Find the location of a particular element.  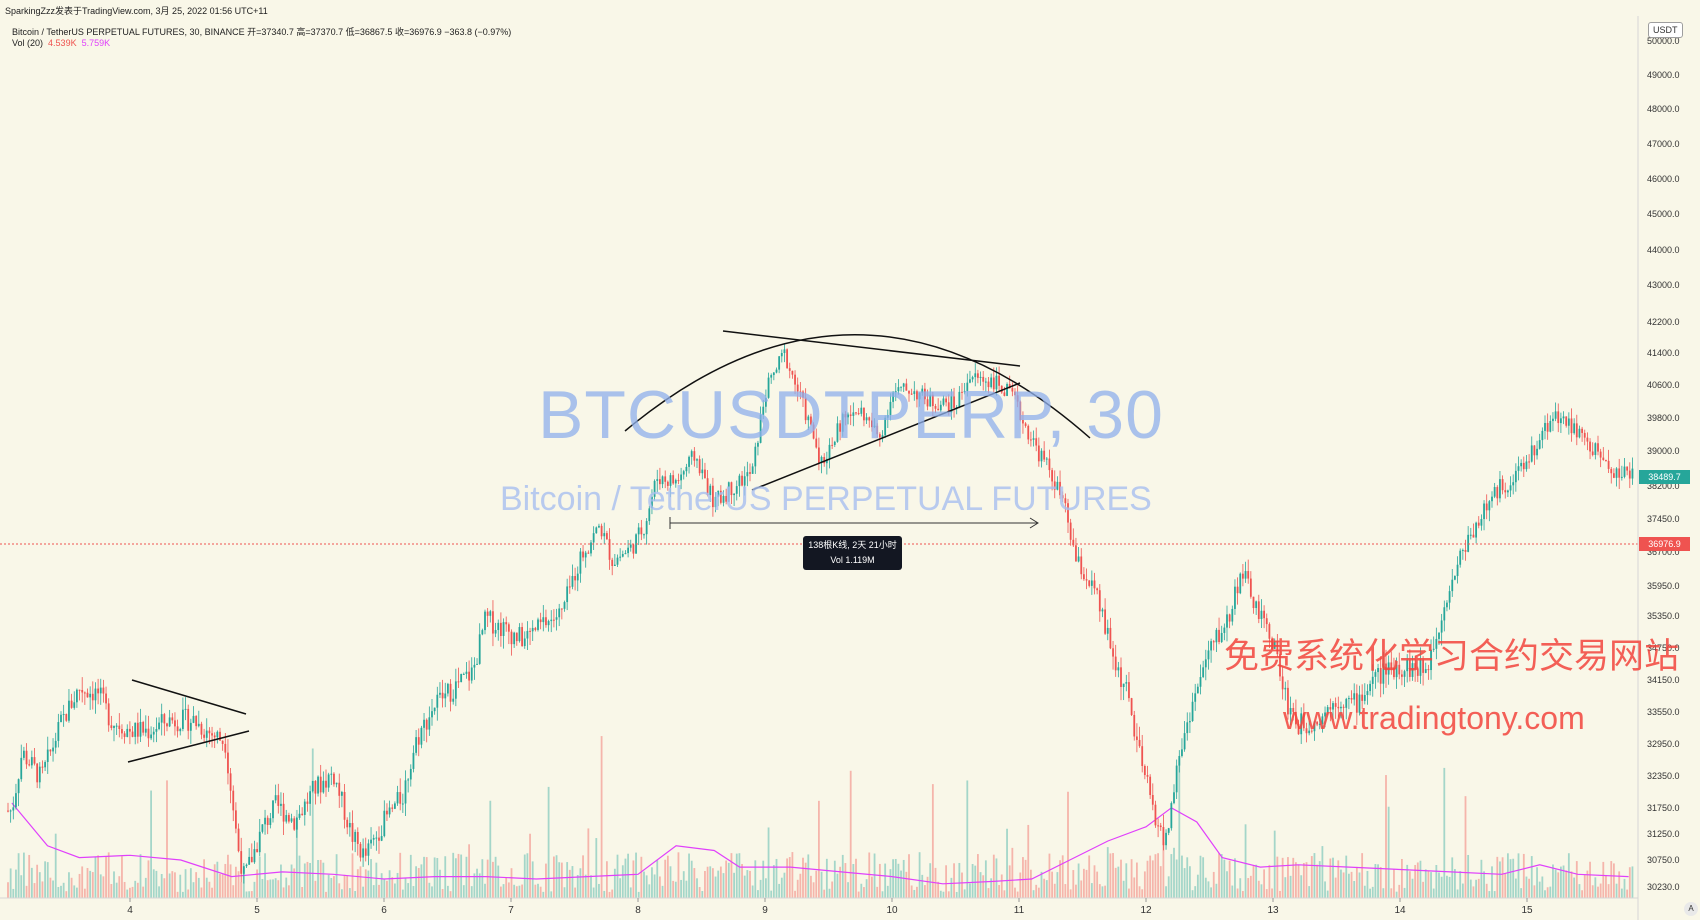

auto-scale-button: A is located at coordinates (1691, 909).